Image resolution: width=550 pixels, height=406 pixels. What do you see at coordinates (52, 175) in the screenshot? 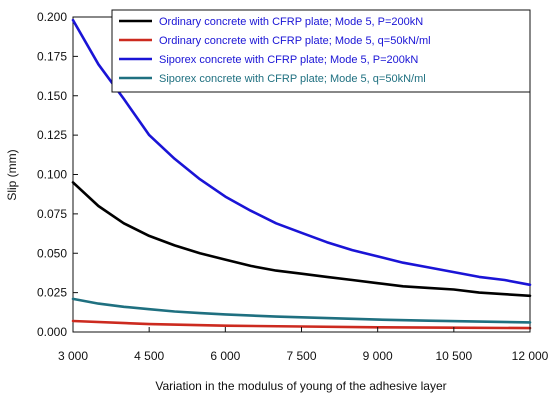
I see `y-tick-label: 0.100` at bounding box center [52, 175].